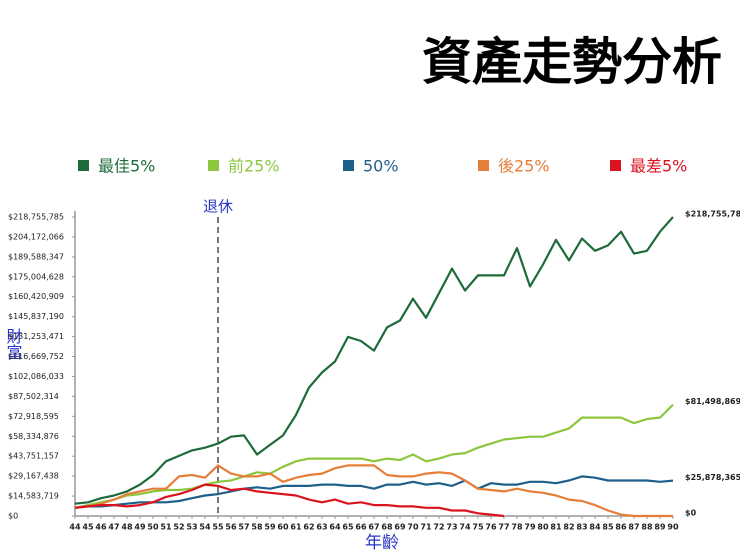 The image size is (740, 555). Describe the element at coordinates (231, 527) in the screenshot. I see `x-tick-label: 56` at that location.